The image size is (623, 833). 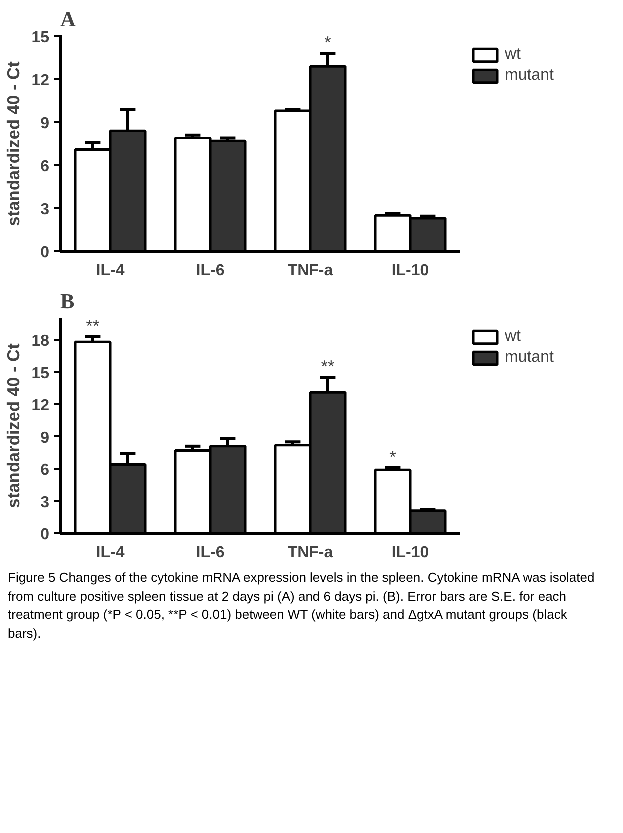 I want to click on chart-title: A, so click(x=68, y=20).